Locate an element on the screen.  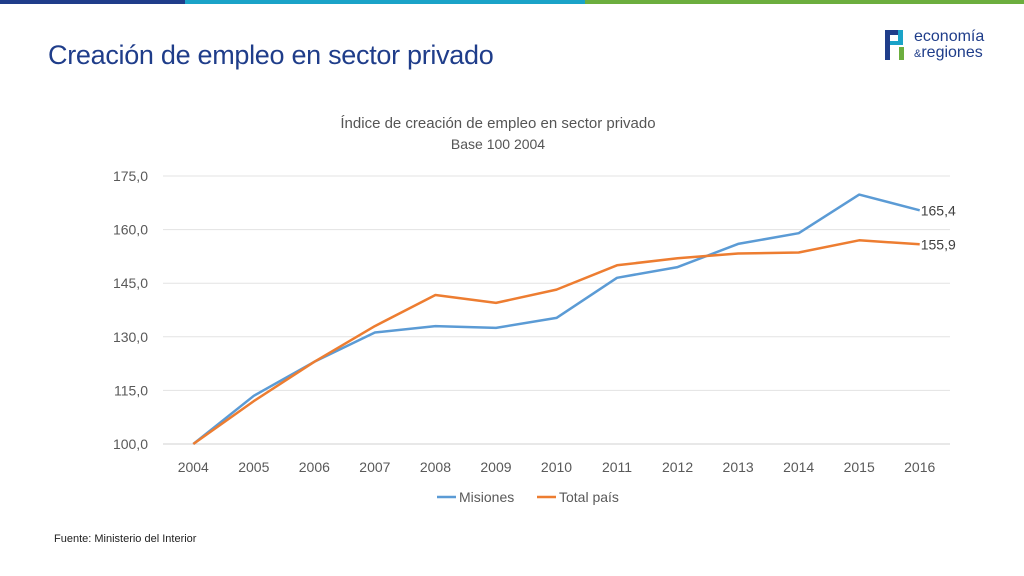
x-tick-label: 2012 is located at coordinates (677, 467).